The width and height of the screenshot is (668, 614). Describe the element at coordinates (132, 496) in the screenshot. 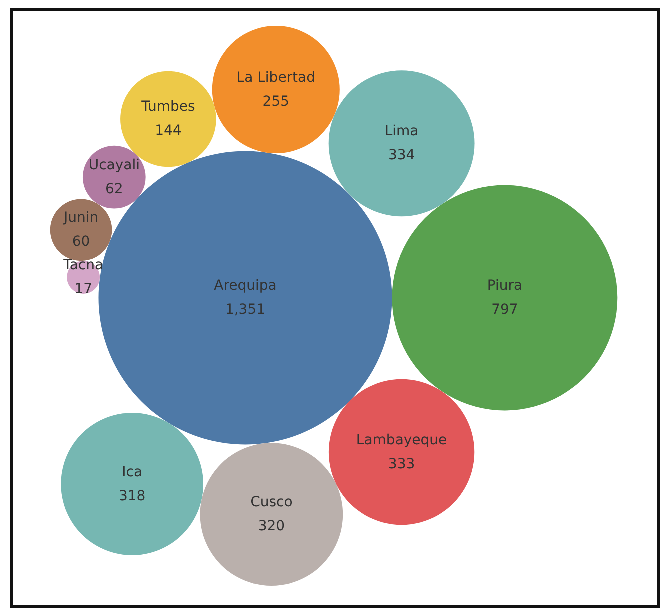

I see `data-label: 318` at that location.